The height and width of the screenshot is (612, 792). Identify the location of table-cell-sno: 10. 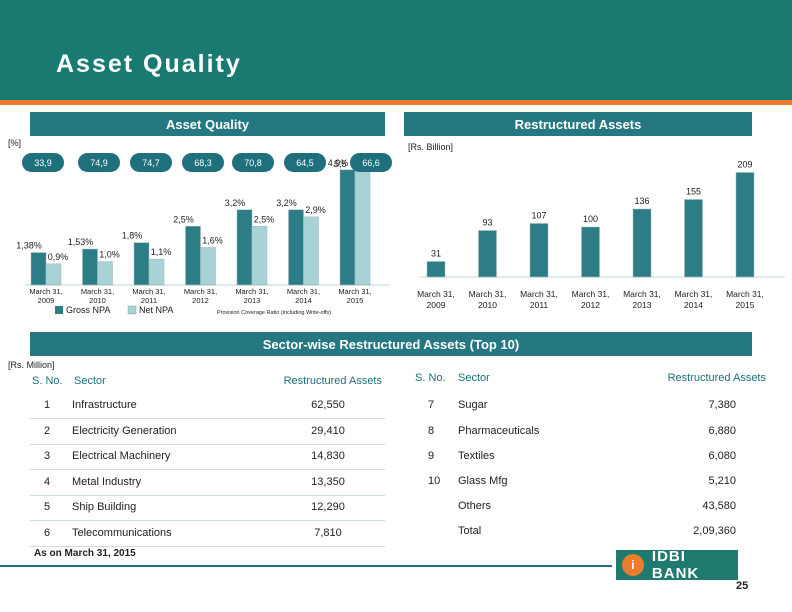
(434, 481).